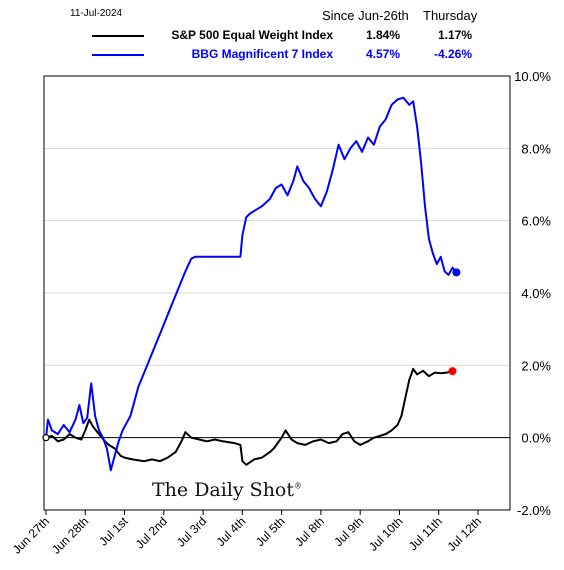 The image size is (564, 570). I want to click on legend-since-sp500: 1.84%, so click(382, 35).